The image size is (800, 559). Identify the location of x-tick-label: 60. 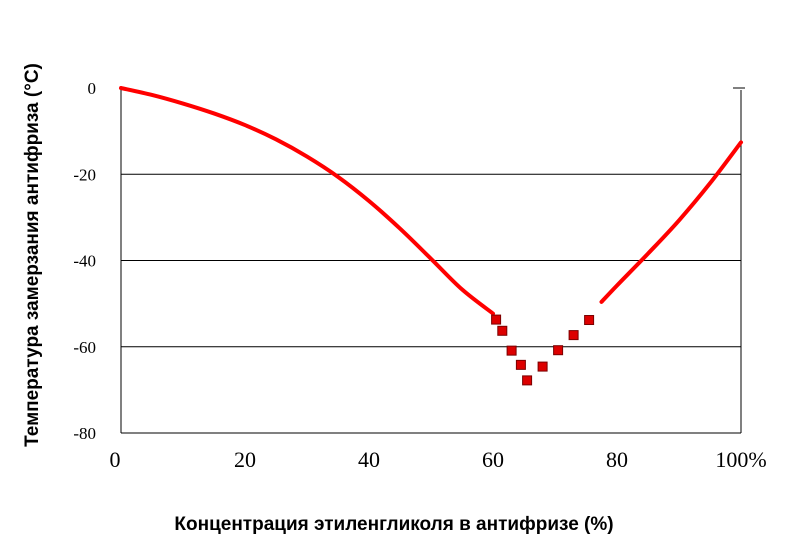
(493, 459).